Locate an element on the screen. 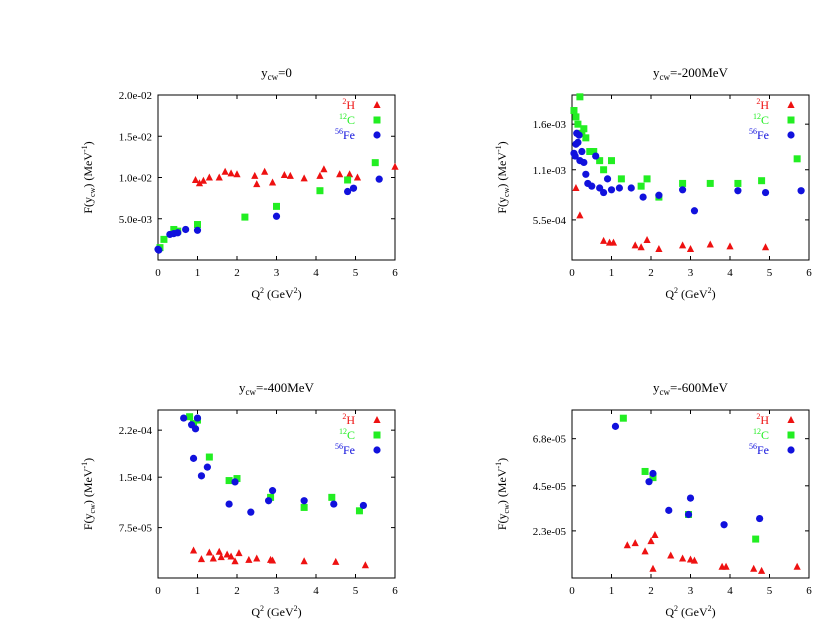 This screenshot has width=830, height=637. x-tick-label: 2 is located at coordinates (237, 591).